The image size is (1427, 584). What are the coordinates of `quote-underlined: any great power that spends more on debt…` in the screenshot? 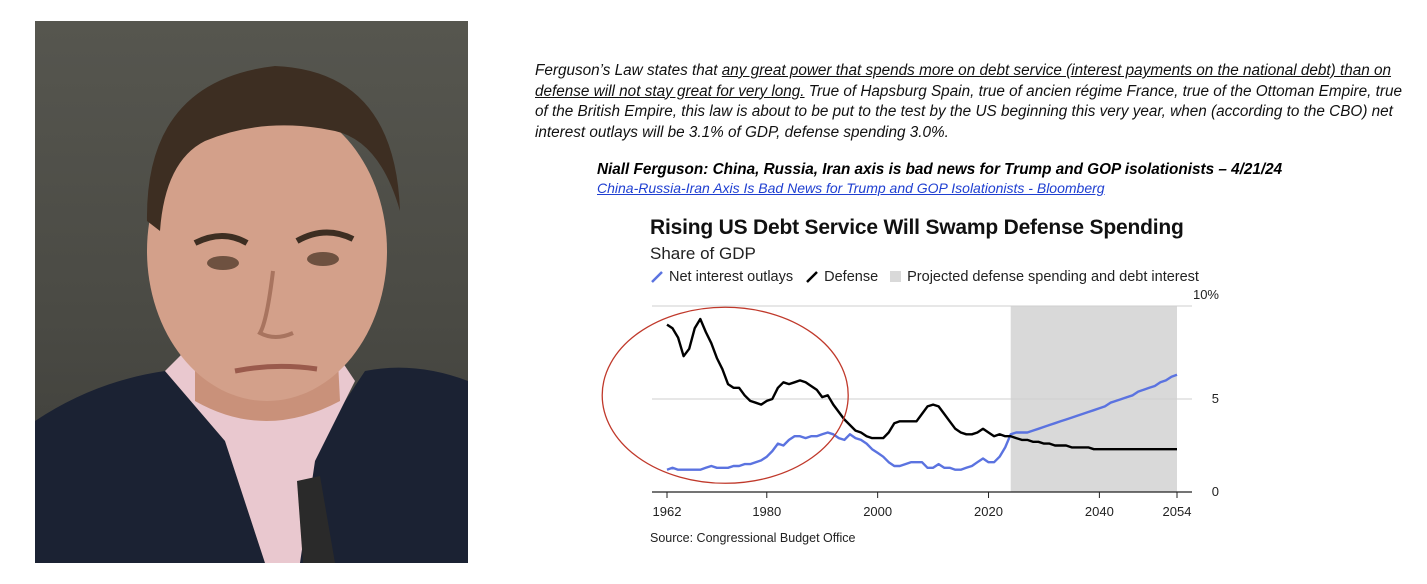 It's located at (963, 81).